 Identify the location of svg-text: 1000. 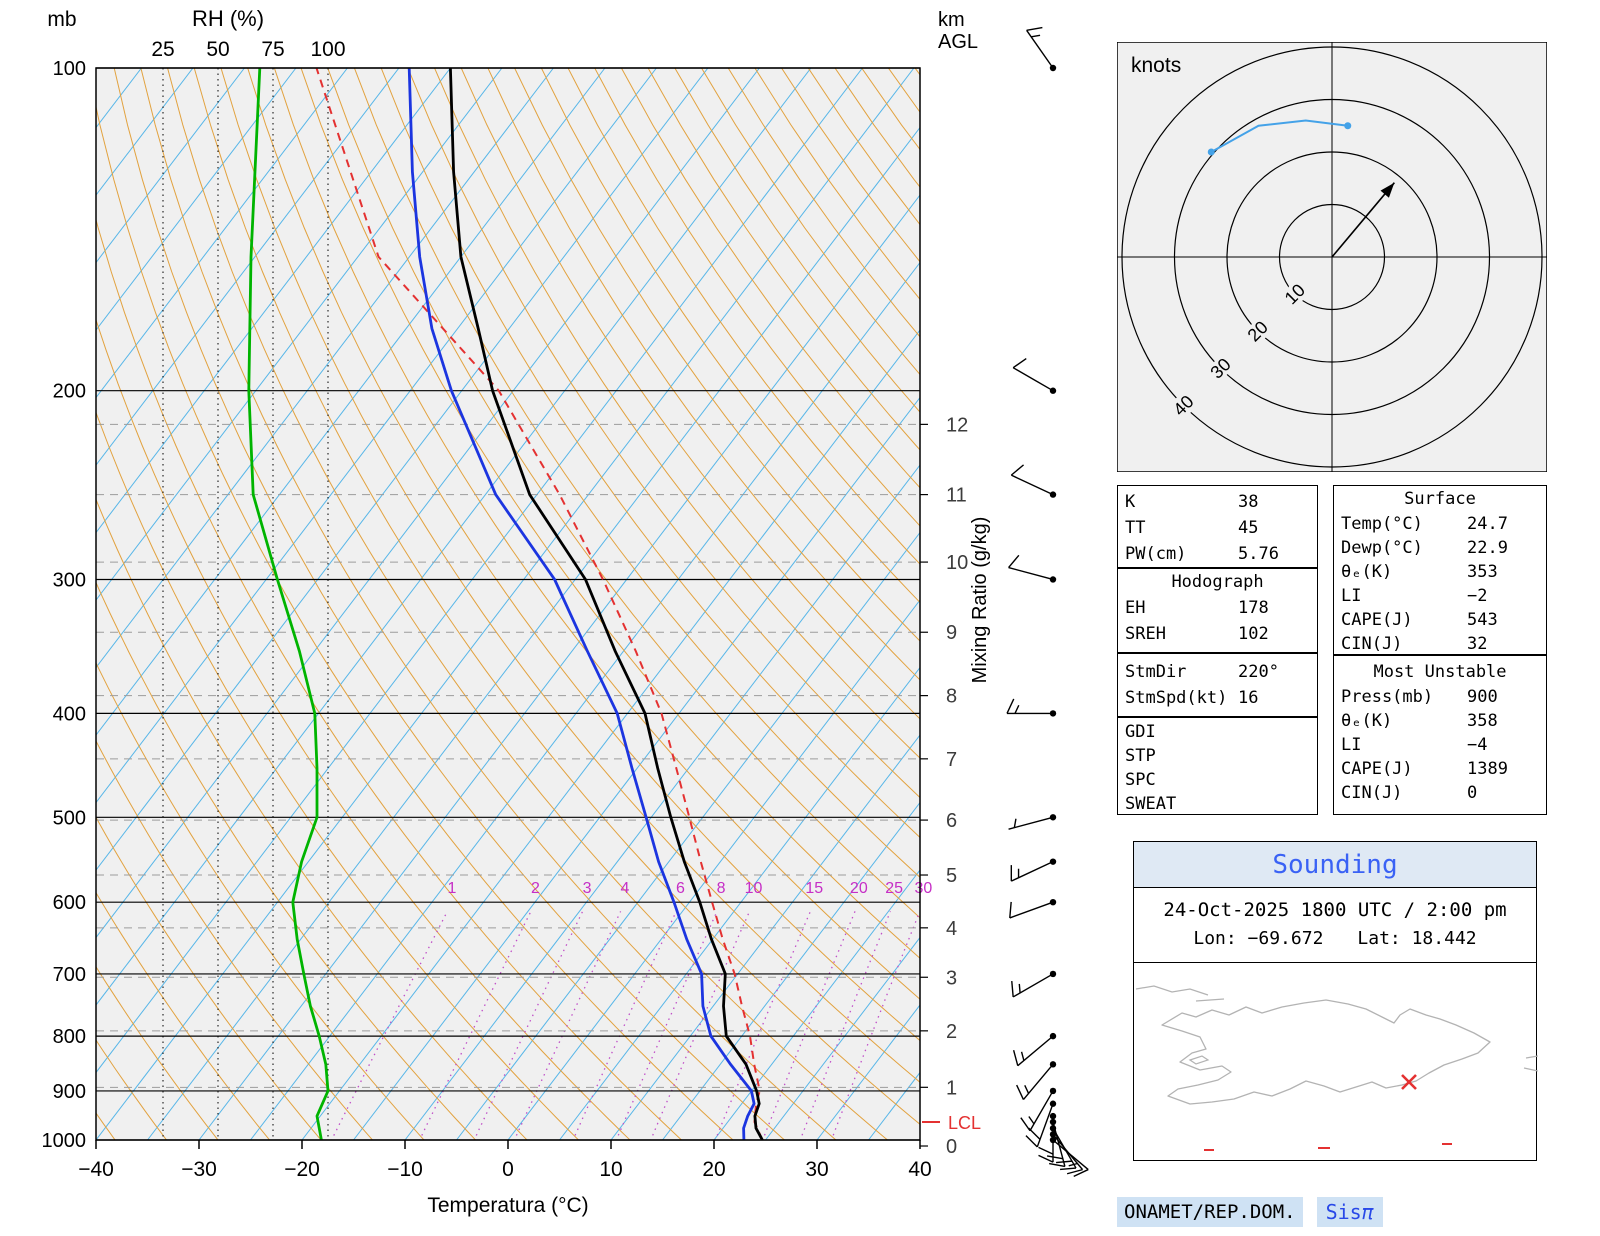
(64, 1141).